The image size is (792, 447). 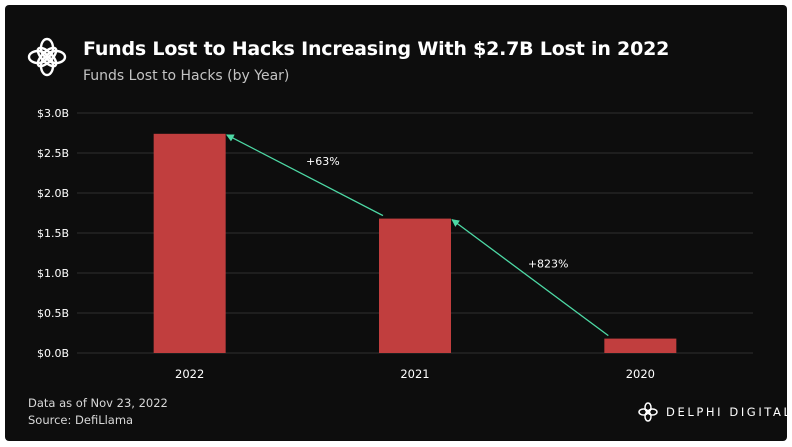 I want to click on growth-label: +823%, so click(x=548, y=264).